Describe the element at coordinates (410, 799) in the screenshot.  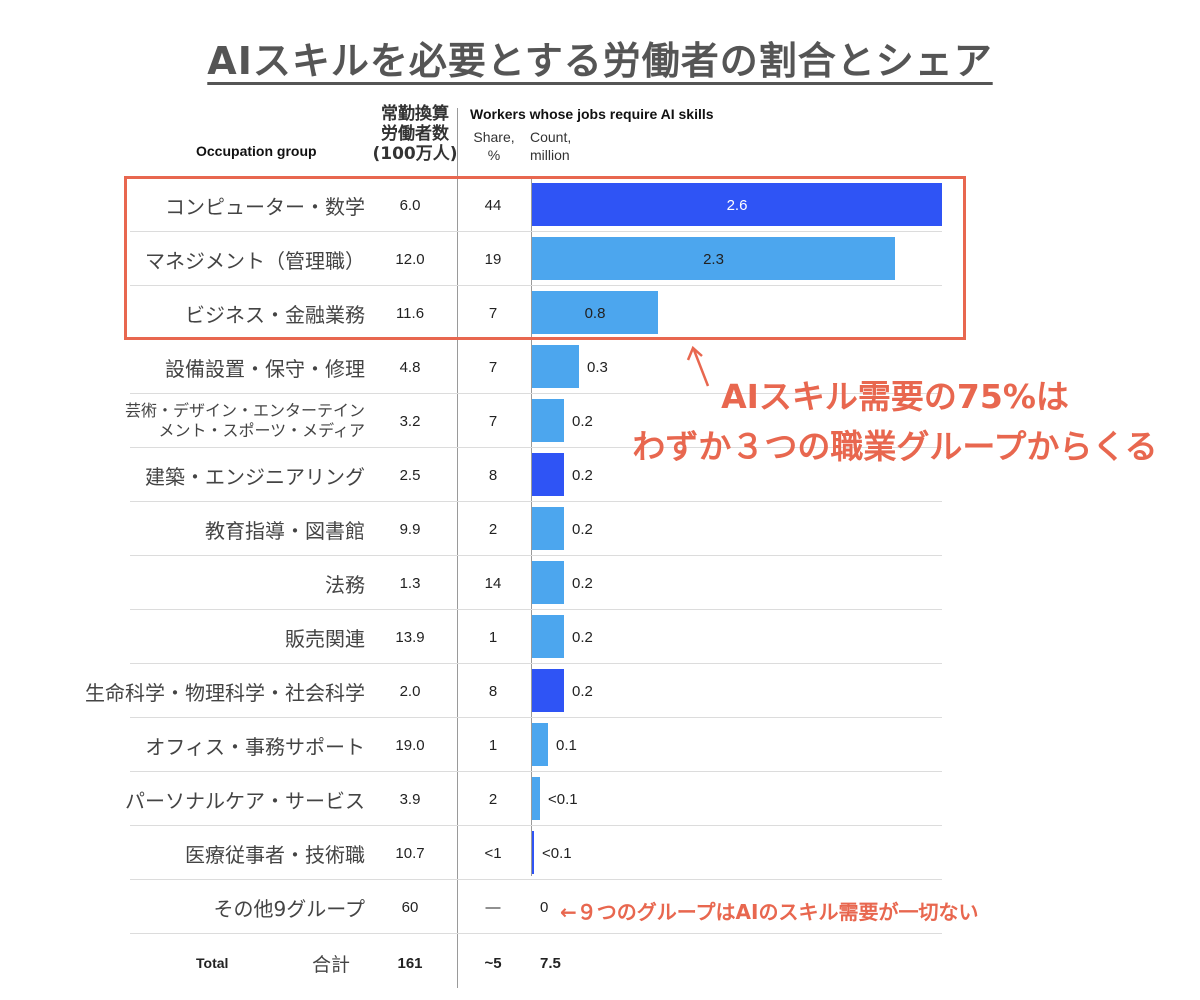
I see `fte-value: 3.9` at that location.